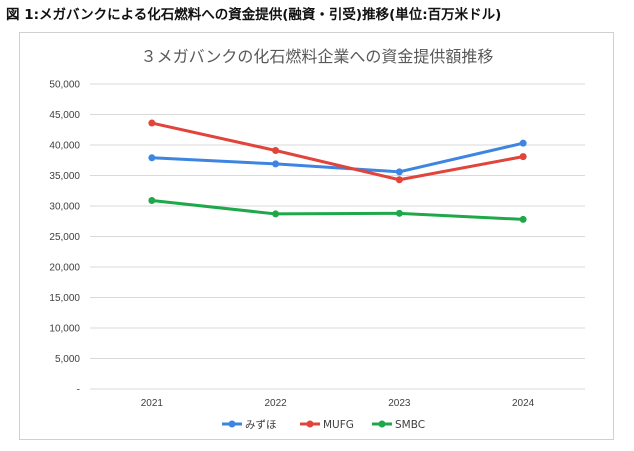 The height and width of the screenshot is (451, 634). What do you see at coordinates (64, 146) in the screenshot?
I see `y-tick-label: 40,000` at bounding box center [64, 146].